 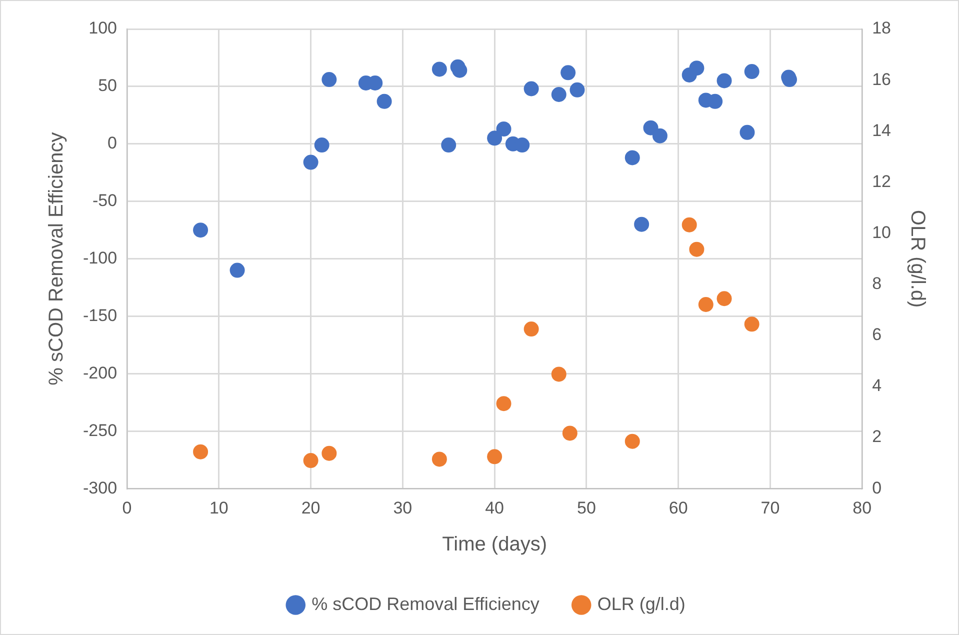 I want to click on y2-tick-label: 4, so click(x=877, y=386).